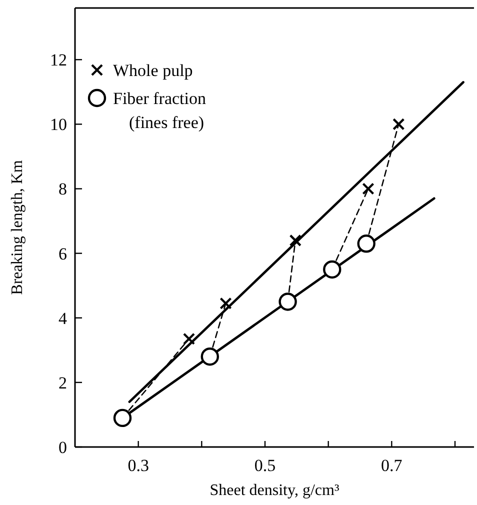 The image size is (477, 505). What do you see at coordinates (58, 124) in the screenshot?
I see `y-tick-label: 10` at bounding box center [58, 124].